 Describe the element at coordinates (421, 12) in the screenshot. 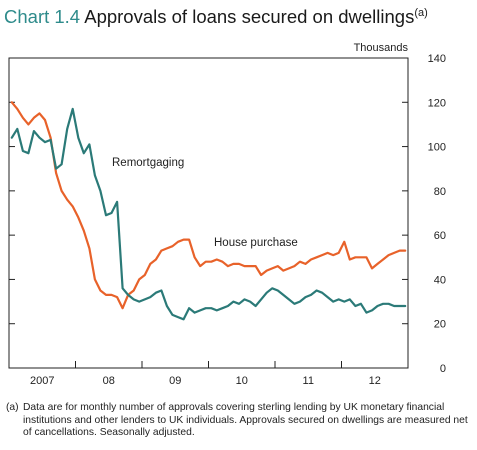

I see `title-note-marker: (a)` at that location.